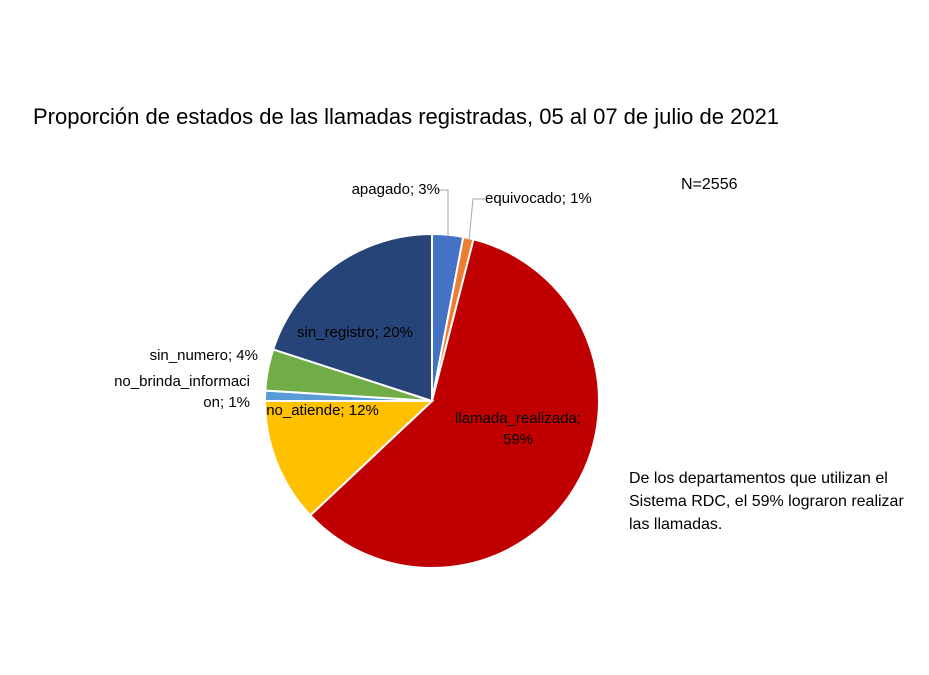 This screenshot has height=675, width=929. I want to click on data-label: no_atiende; 12%, so click(322, 410).